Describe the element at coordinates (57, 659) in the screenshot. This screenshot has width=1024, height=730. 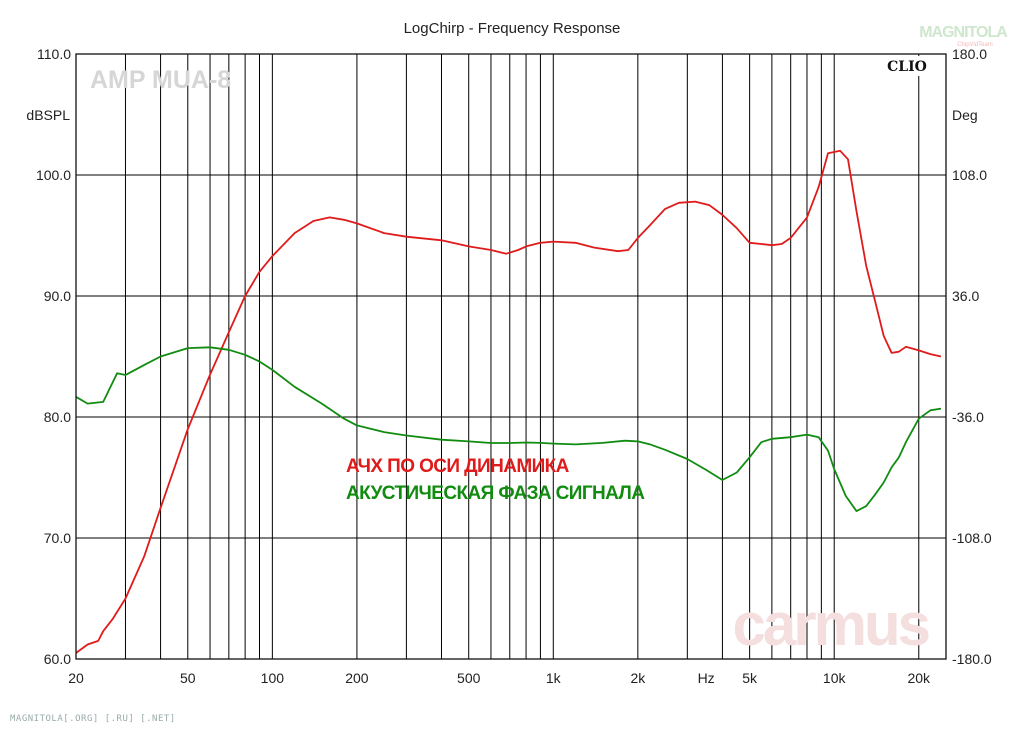
I see `y-left-tick-label: 60.0` at that location.